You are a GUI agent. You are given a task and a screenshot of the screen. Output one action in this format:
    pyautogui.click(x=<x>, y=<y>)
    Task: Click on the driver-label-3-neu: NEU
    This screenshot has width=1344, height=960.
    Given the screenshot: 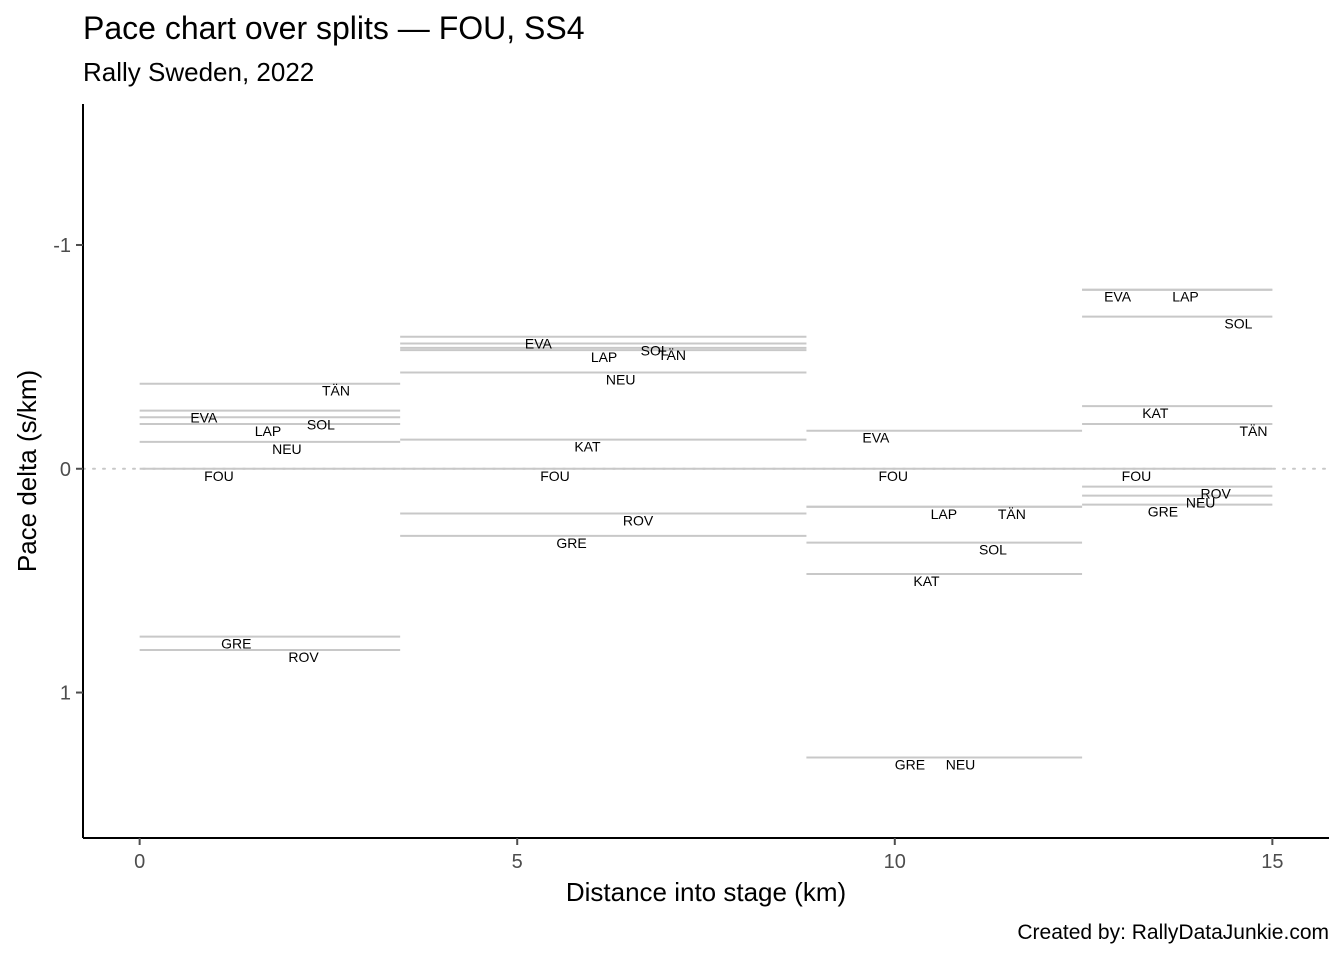 What is the action you would take?
    pyautogui.click(x=1201, y=503)
    